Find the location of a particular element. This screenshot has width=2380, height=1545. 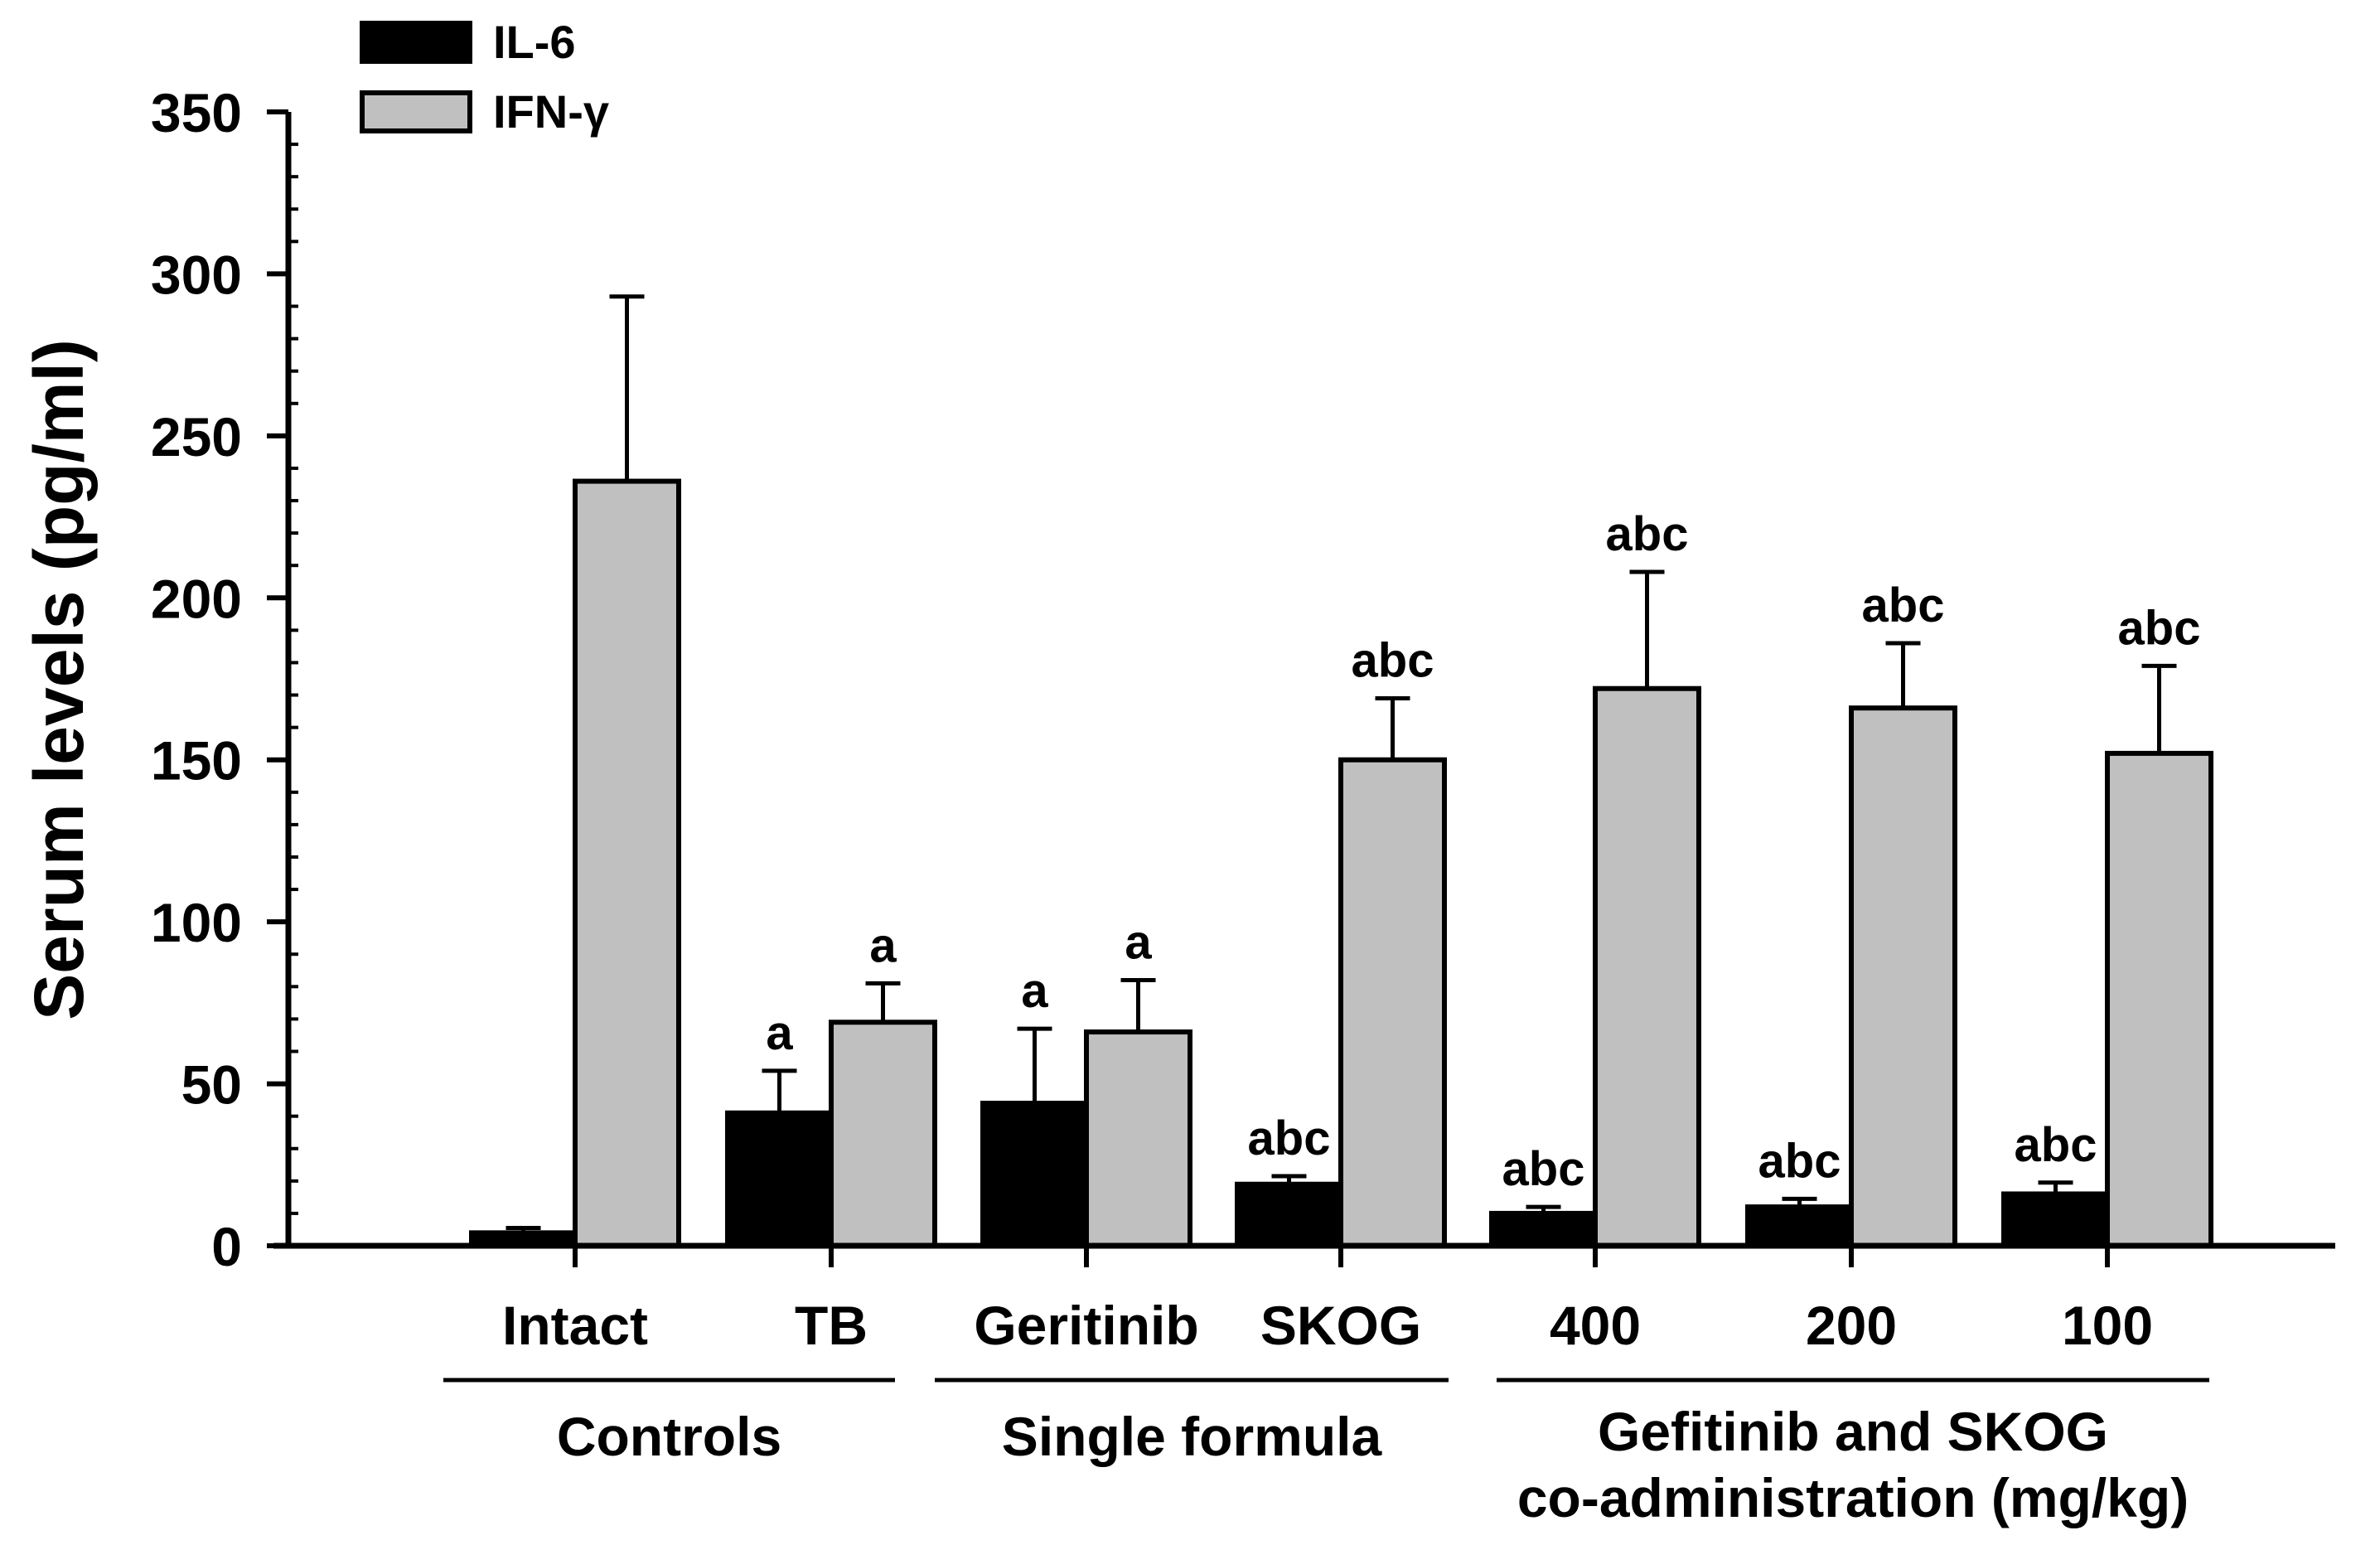

category-label: Intact is located at coordinates (575, 1326).